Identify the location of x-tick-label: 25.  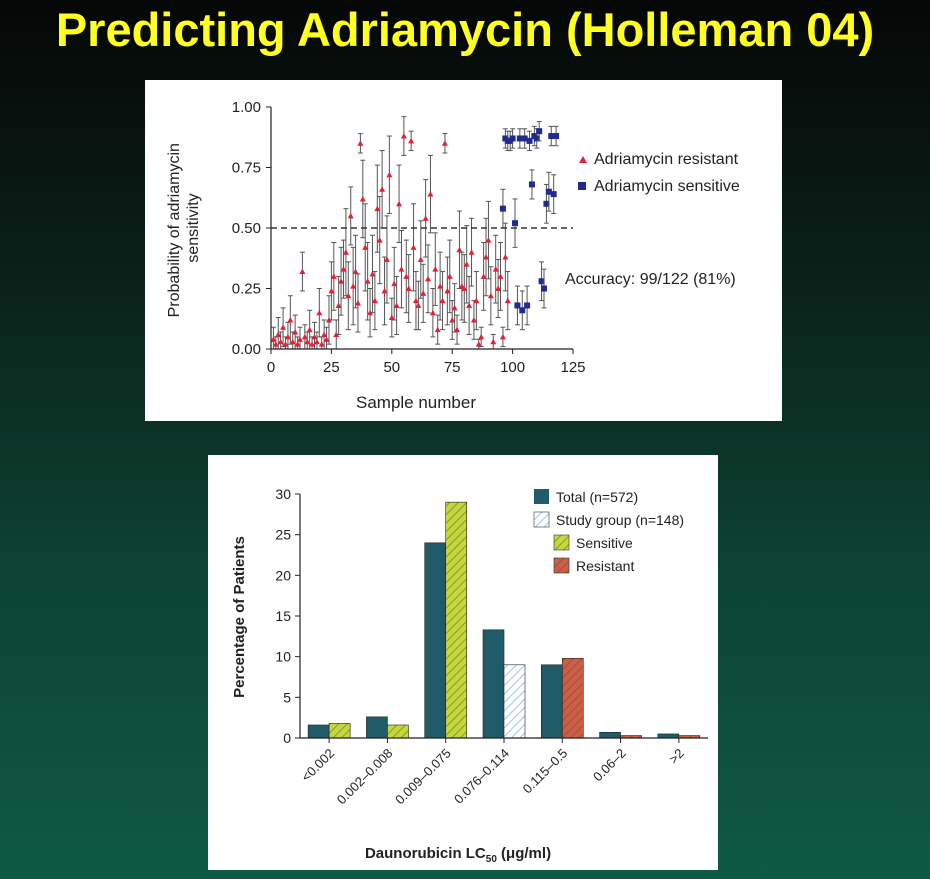
(331, 367).